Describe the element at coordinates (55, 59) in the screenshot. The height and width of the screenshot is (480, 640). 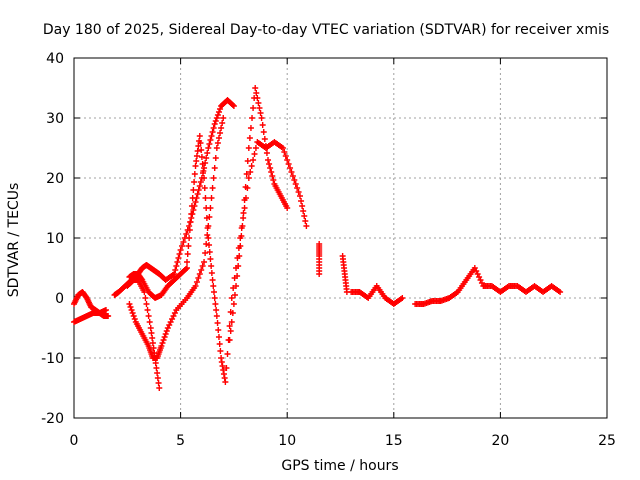
I see `y-tick-label: 40` at that location.